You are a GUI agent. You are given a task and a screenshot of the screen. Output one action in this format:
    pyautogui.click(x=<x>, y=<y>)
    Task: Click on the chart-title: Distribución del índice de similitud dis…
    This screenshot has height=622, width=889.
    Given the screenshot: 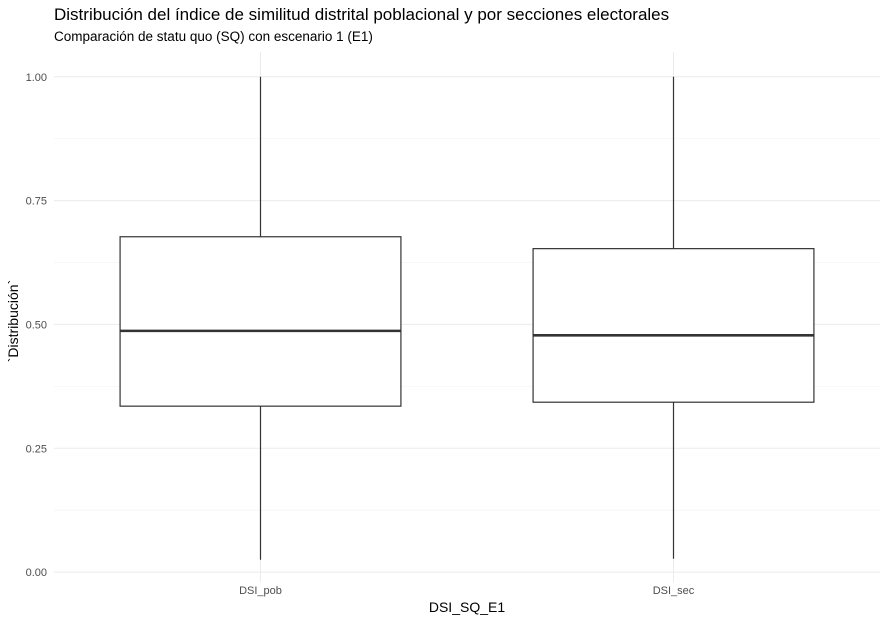 What is the action you would take?
    pyautogui.click(x=362, y=14)
    